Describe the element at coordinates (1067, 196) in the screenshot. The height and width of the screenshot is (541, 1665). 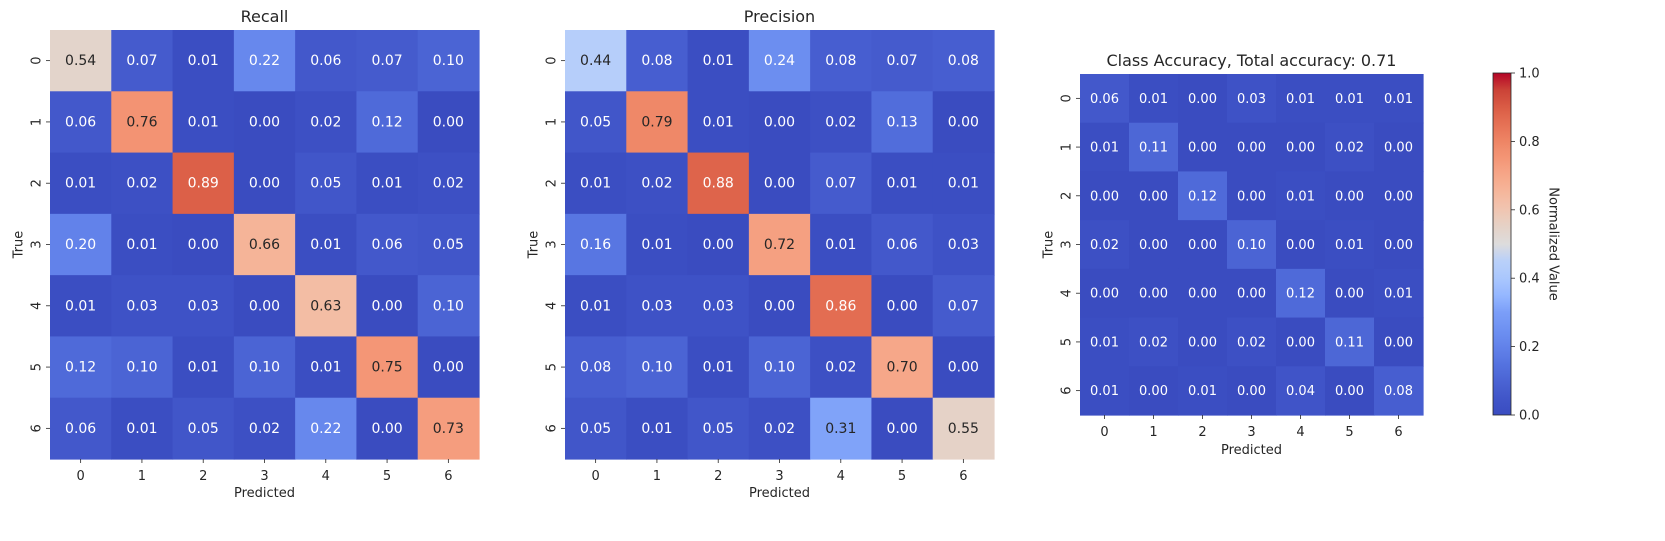
I see `y-tick-label: 2` at that location.